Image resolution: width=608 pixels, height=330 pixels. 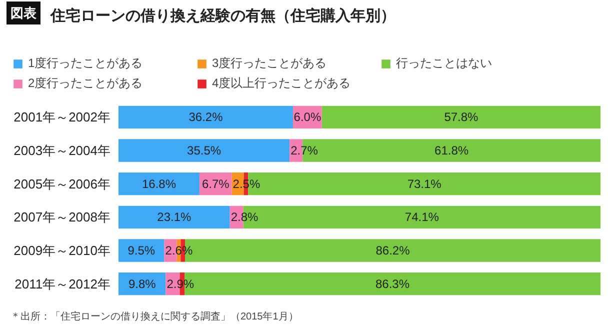 What do you see at coordinates (270, 63) in the screenshot?
I see `legend-label: 3度行ったことがある` at bounding box center [270, 63].